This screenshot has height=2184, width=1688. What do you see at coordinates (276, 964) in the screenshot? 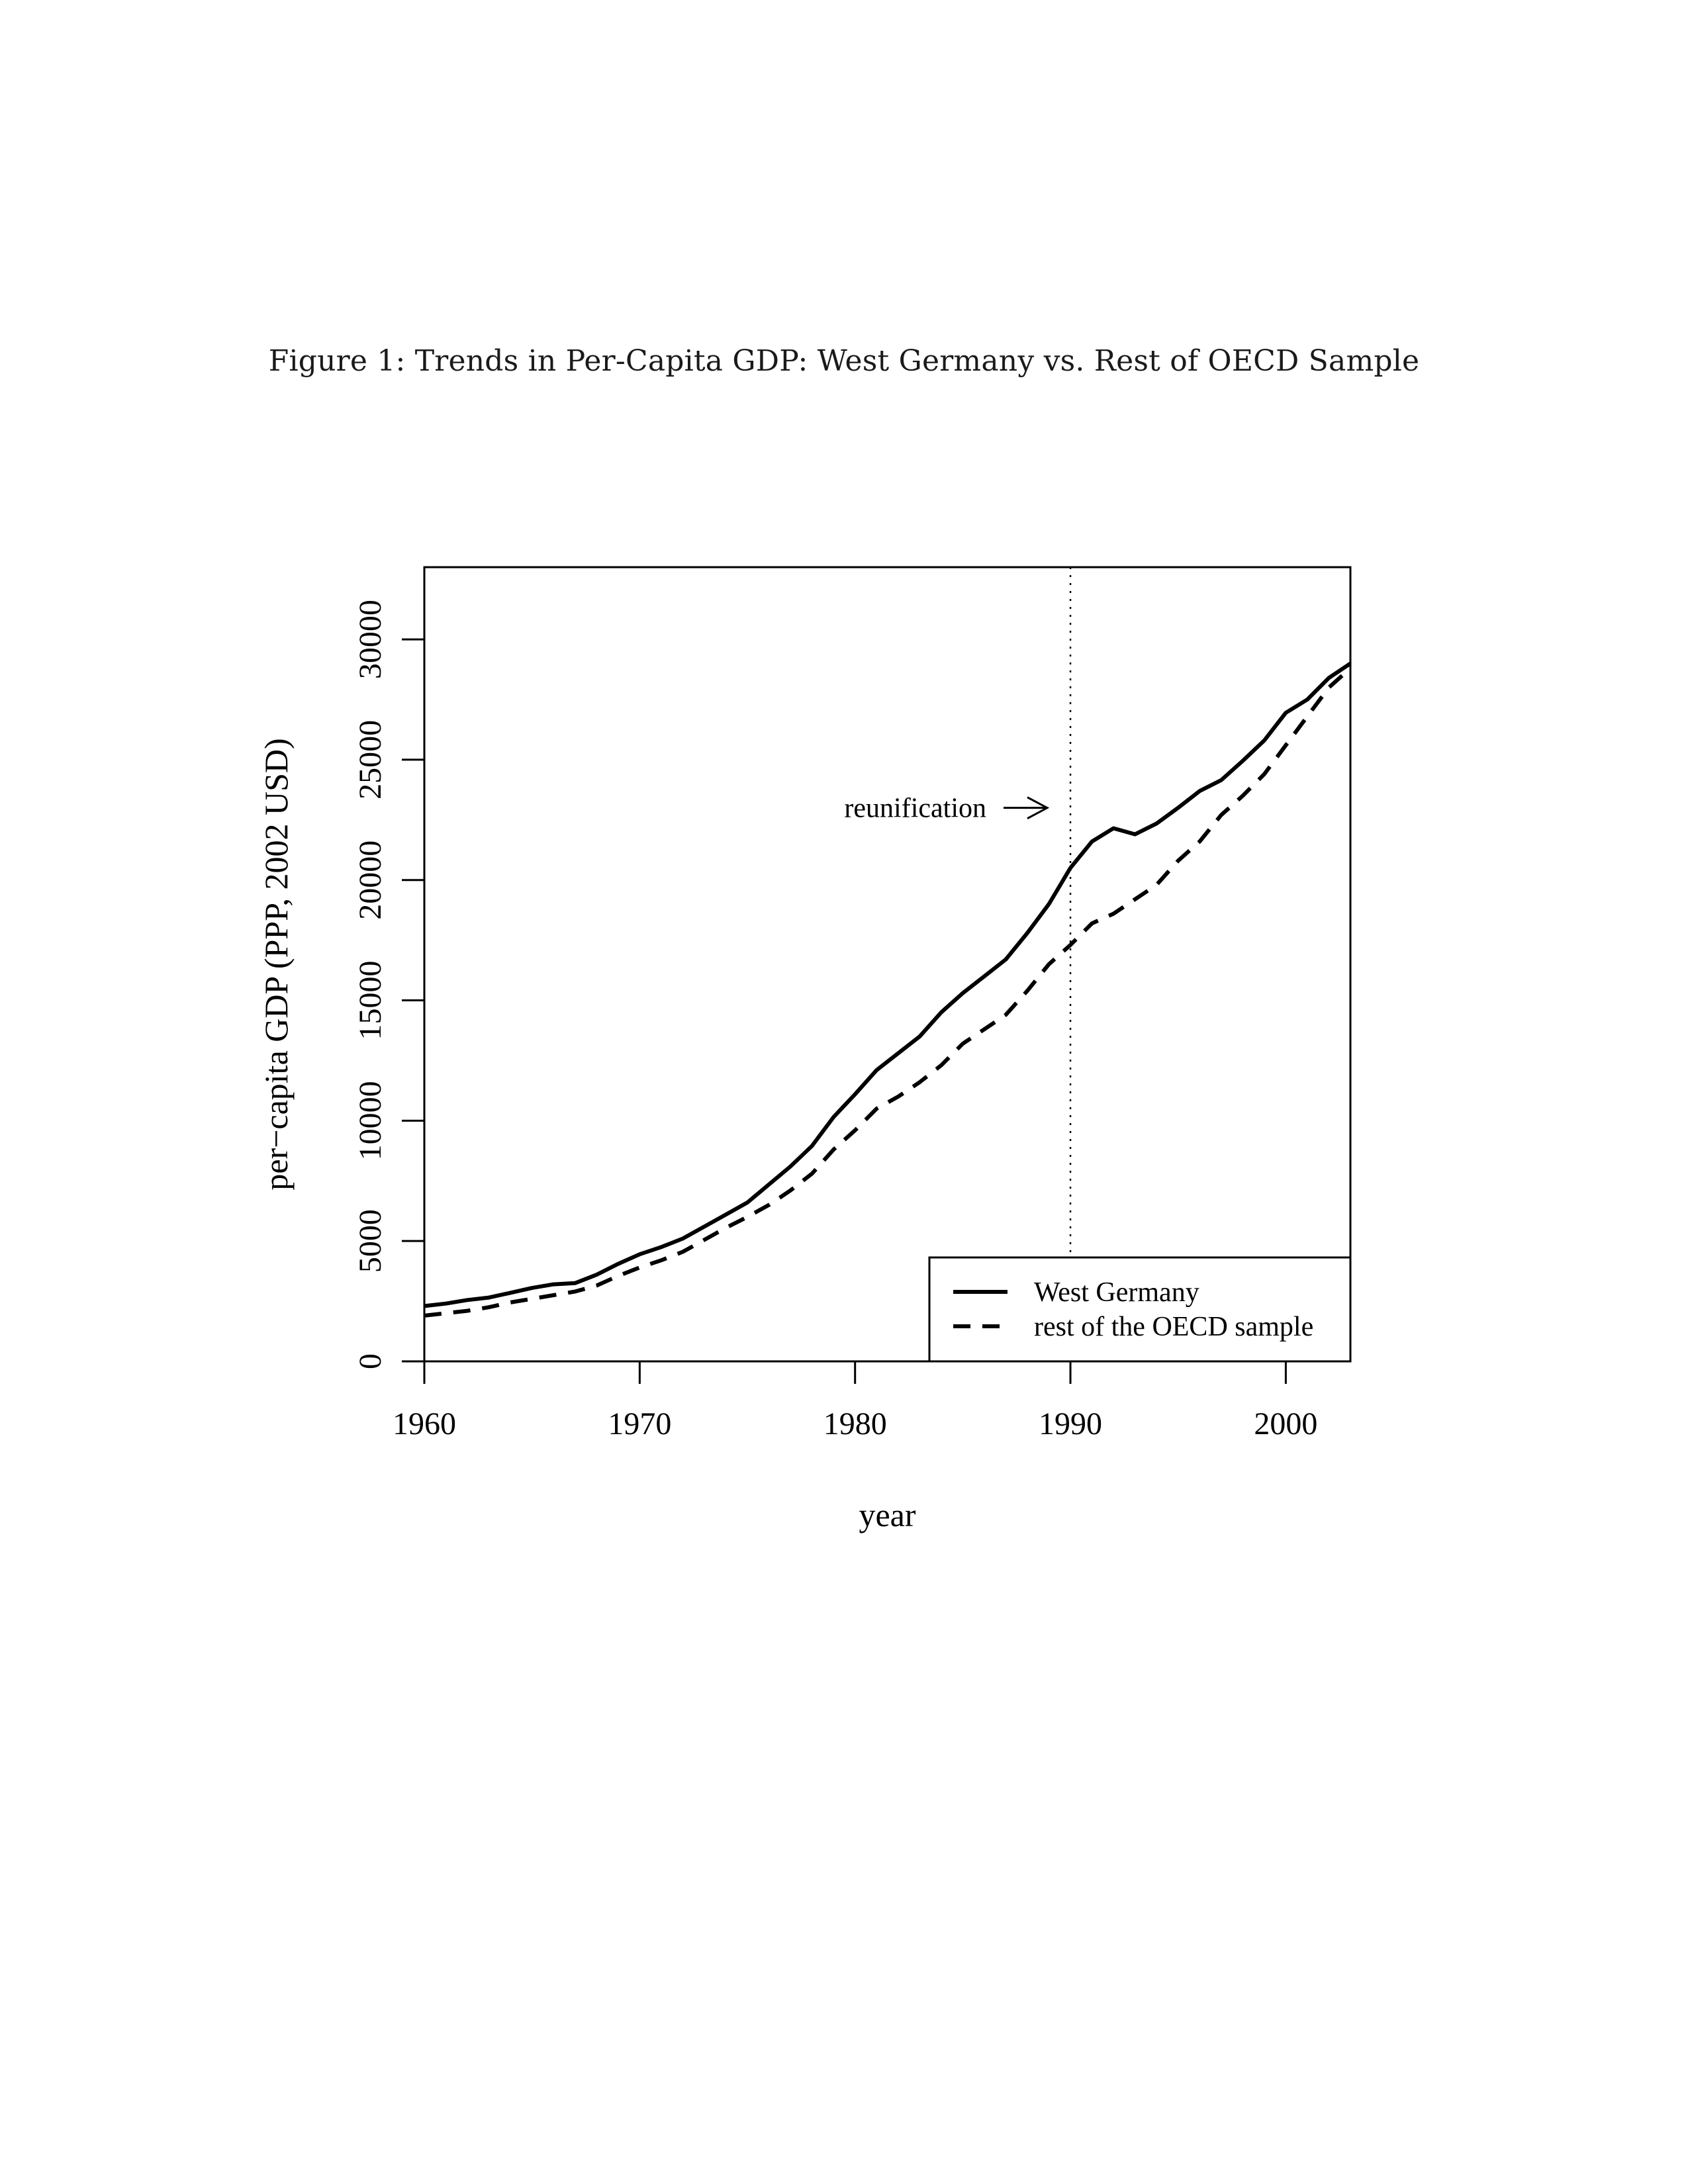
I see `y-axis-label: per−capita GDP (PPP, 2002 USD)` at bounding box center [276, 964].